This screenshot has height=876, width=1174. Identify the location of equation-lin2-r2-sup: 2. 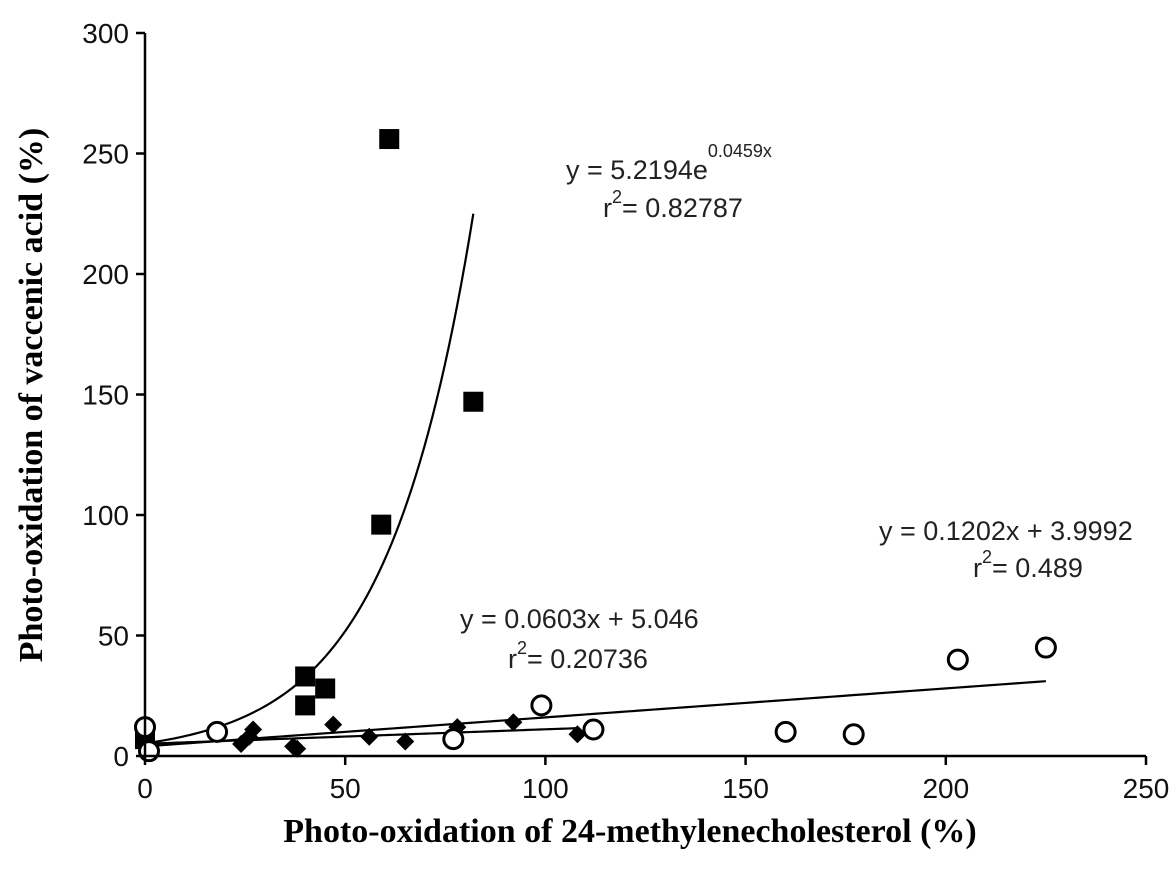
(987, 557).